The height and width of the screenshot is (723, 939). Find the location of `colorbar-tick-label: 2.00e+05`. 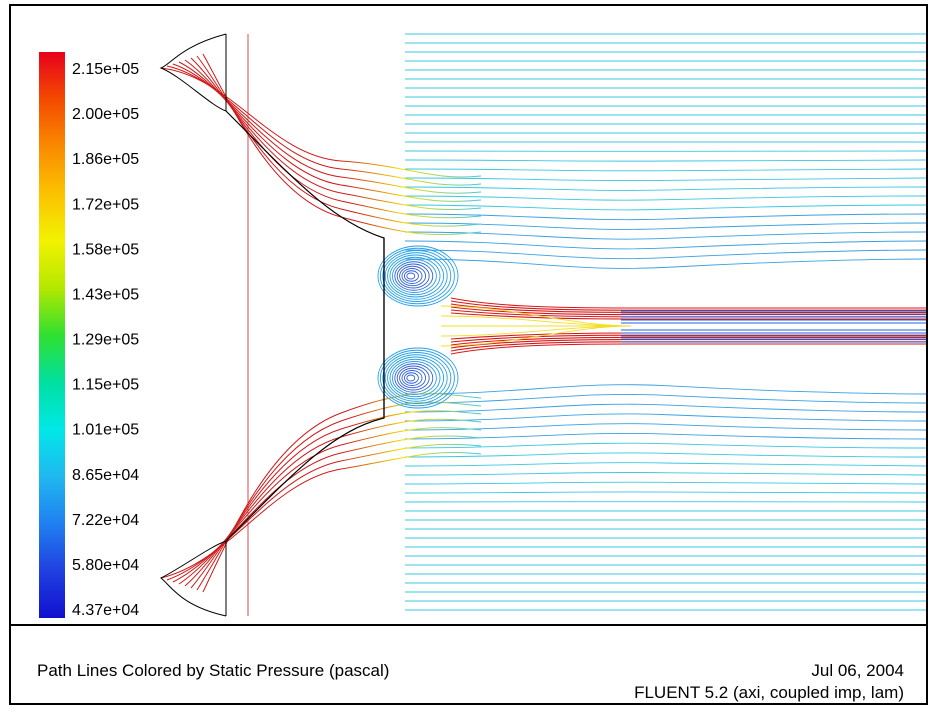

colorbar-tick-label: 2.00e+05 is located at coordinates (105, 114).